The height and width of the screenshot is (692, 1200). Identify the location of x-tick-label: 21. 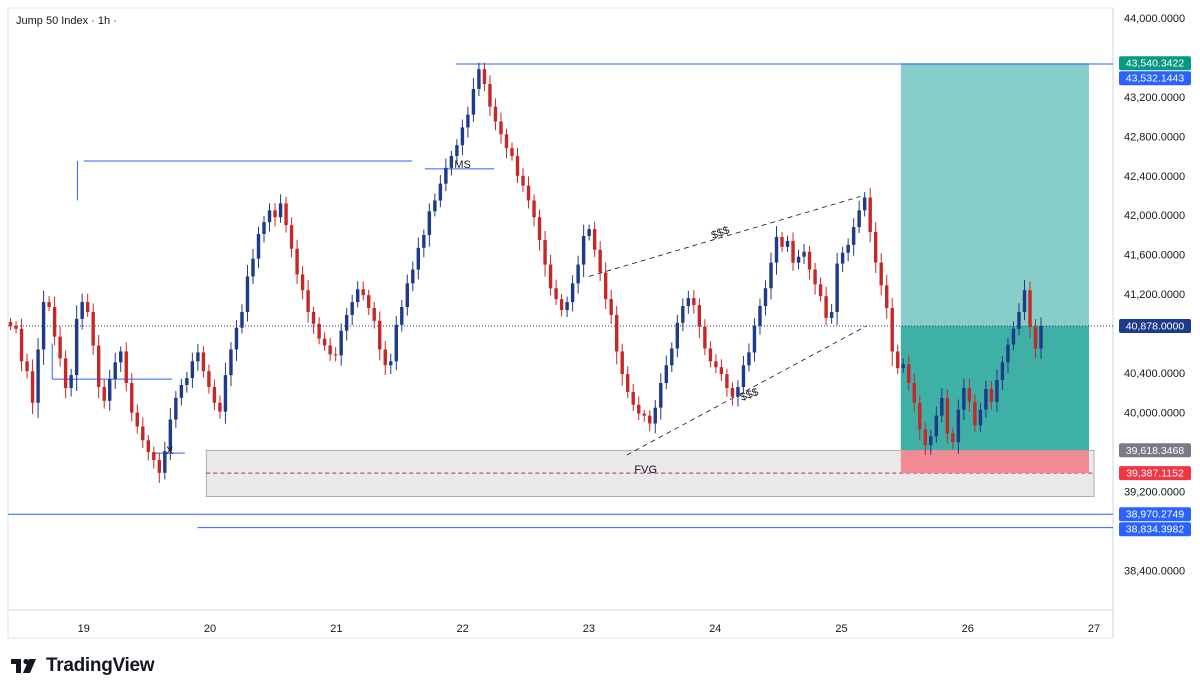
(336, 629).